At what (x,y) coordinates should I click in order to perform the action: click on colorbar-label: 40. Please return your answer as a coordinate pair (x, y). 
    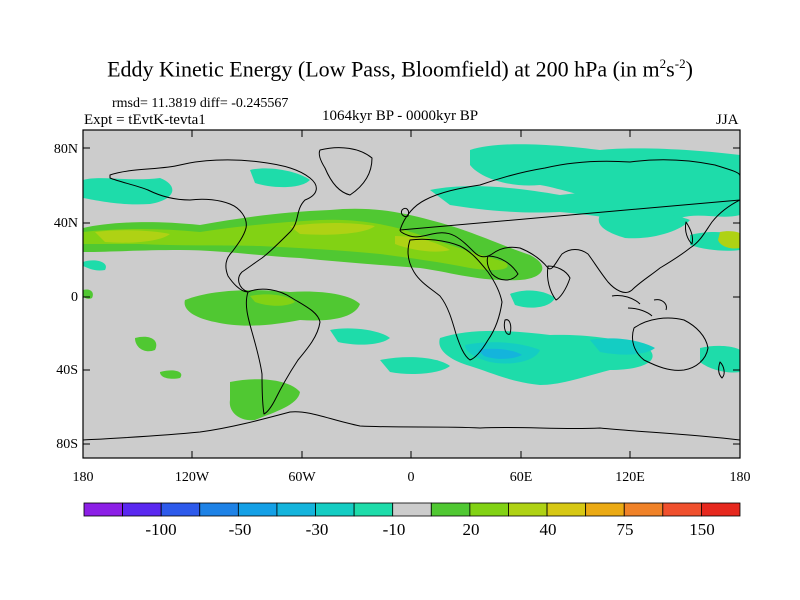
    Looking at the image, I should click on (548, 529).